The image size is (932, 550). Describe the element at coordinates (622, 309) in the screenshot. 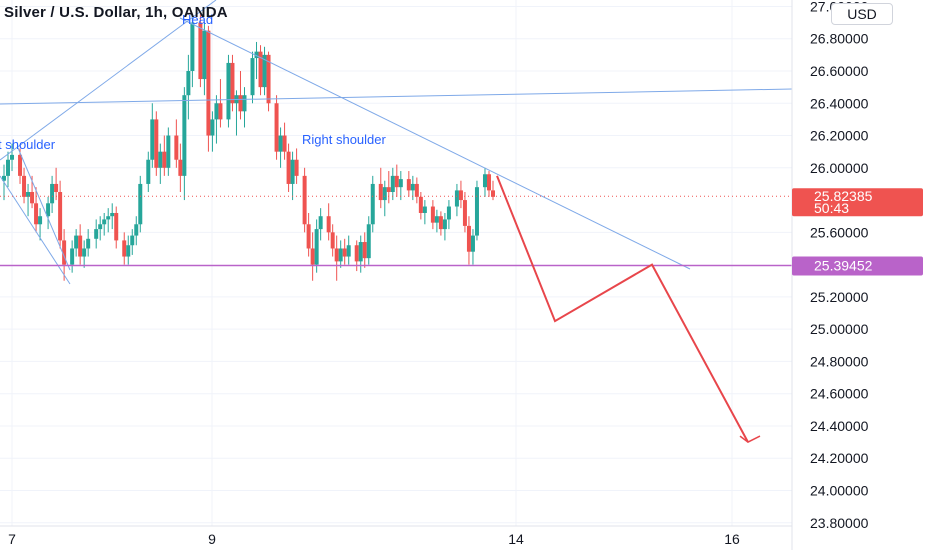

I see `projection-path` at that location.